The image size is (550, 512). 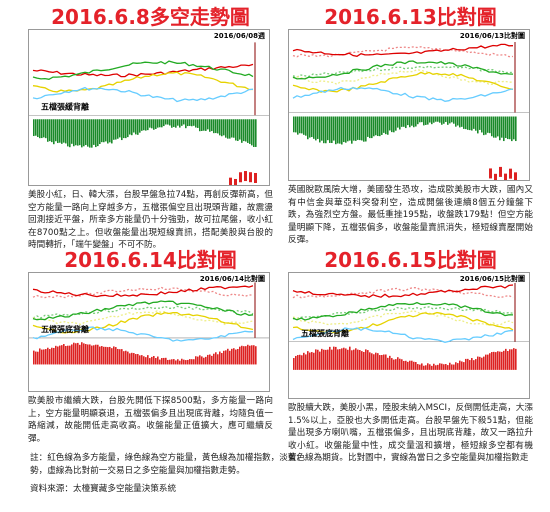 I want to click on chart-image: 2016/06/13比對圖, so click(x=409, y=105).